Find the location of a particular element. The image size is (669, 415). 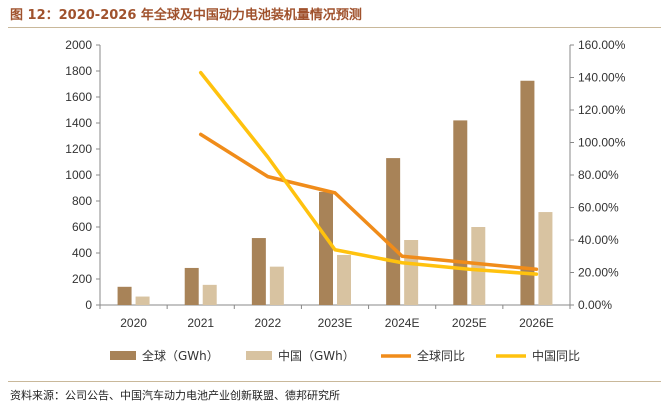

x-axis-category-label: 2026E is located at coordinates (536, 323).